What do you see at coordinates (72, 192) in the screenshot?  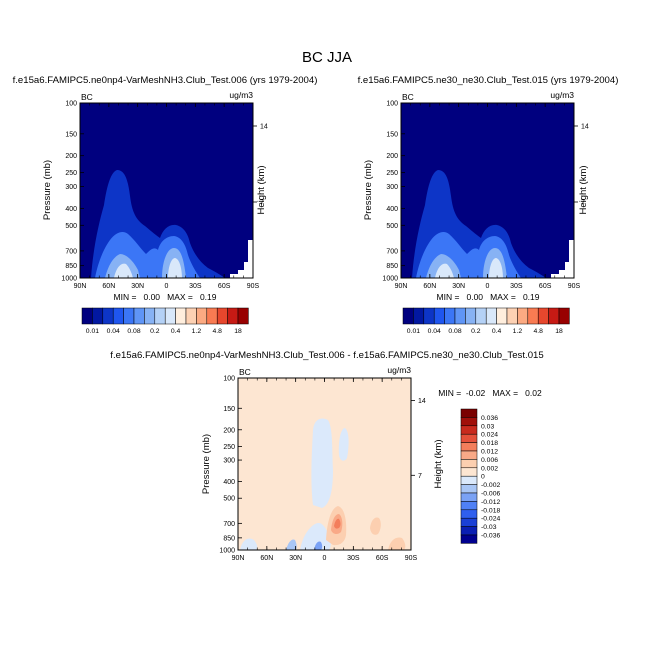 I see `panel-1-y-axis: 100 150 200 250 300 400 500 700 850 1000` at bounding box center [72, 192].